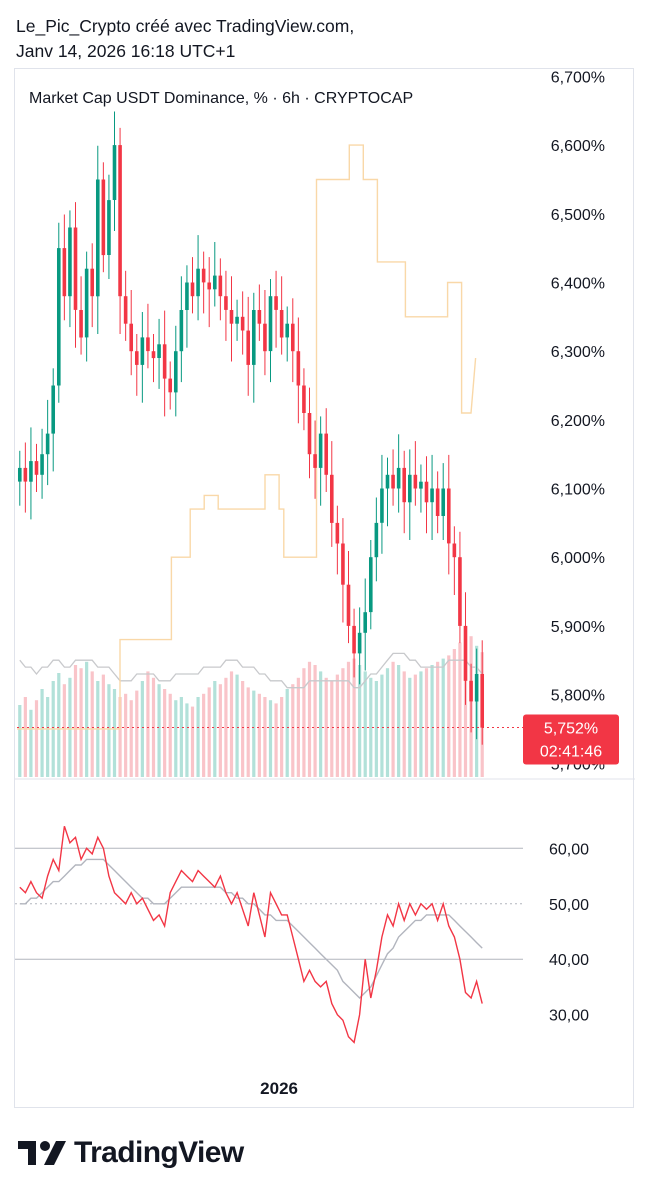 The width and height of the screenshot is (649, 1200). What do you see at coordinates (251, 670) in the screenshot?
I see `volume-ma-layer` at bounding box center [251, 670].